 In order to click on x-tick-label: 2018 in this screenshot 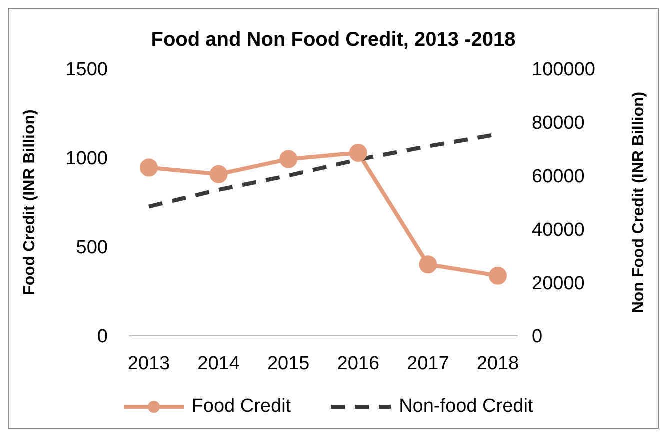, I will do `click(498, 363)`.